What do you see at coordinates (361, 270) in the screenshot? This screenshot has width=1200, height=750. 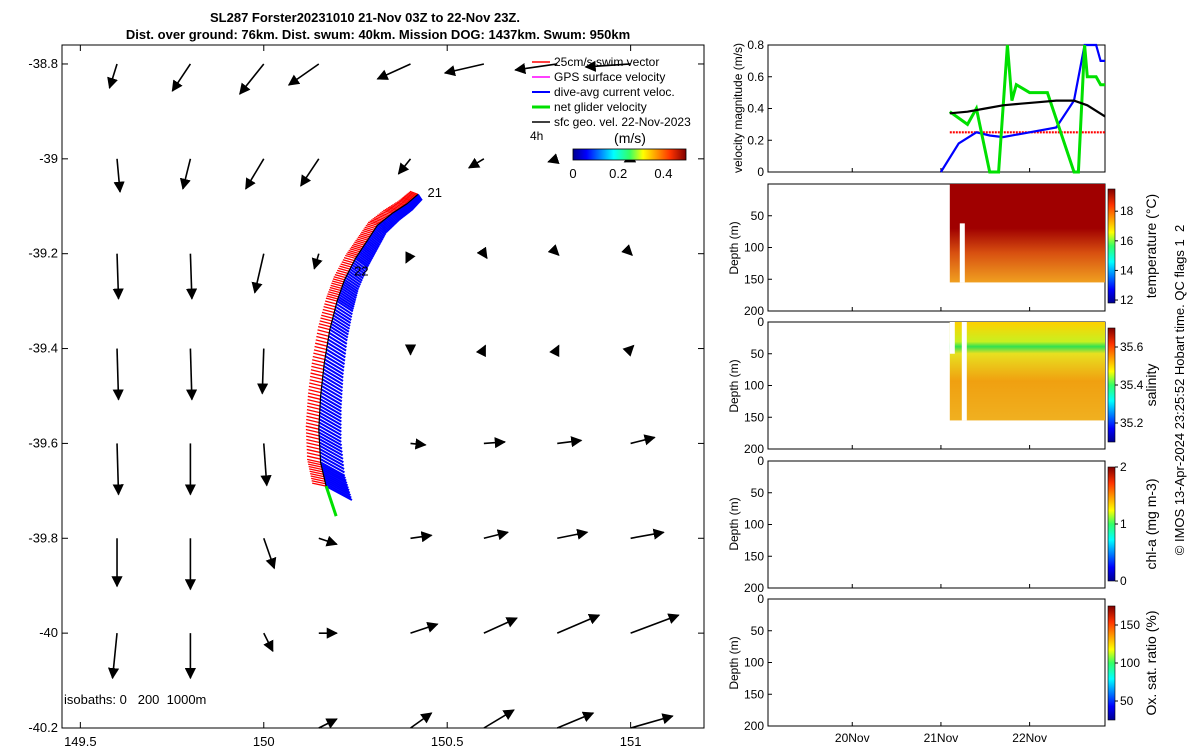 I see `track-label-22: 22` at bounding box center [361, 270].